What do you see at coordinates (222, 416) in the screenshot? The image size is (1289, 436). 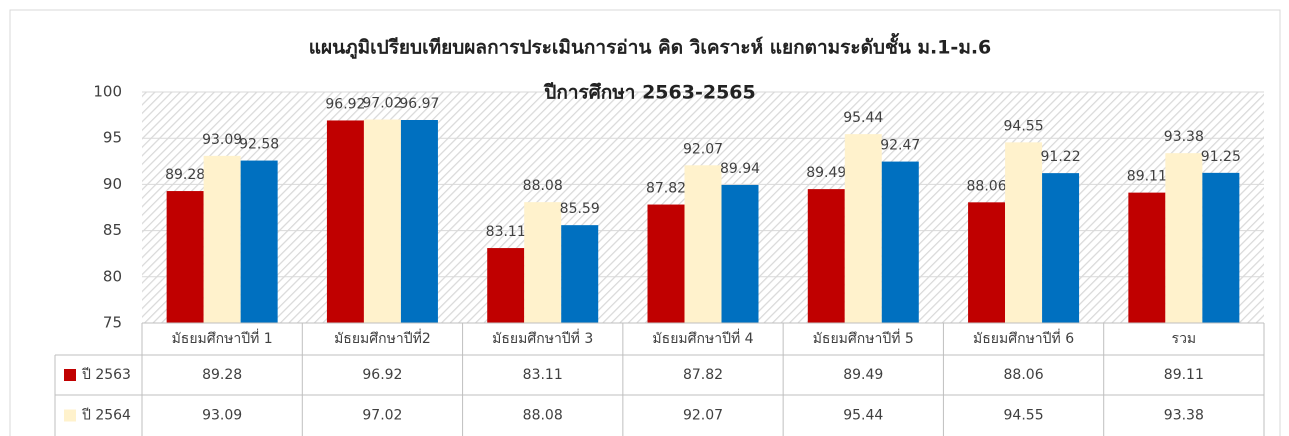 I see `table-cell: 93.09` at bounding box center [222, 416].